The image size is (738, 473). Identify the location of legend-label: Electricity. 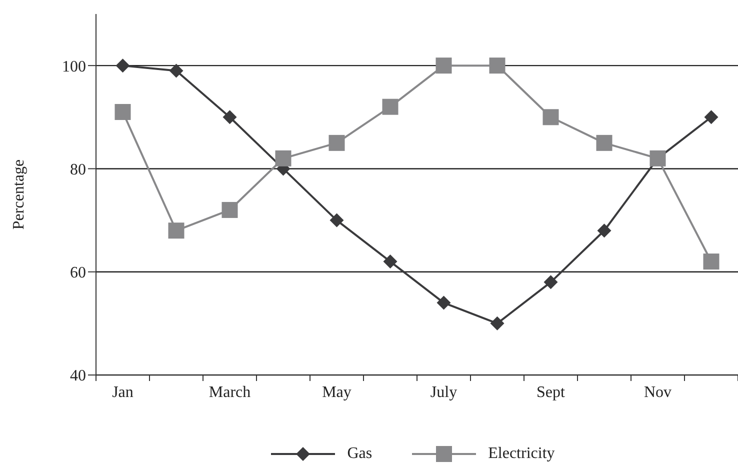
(521, 454).